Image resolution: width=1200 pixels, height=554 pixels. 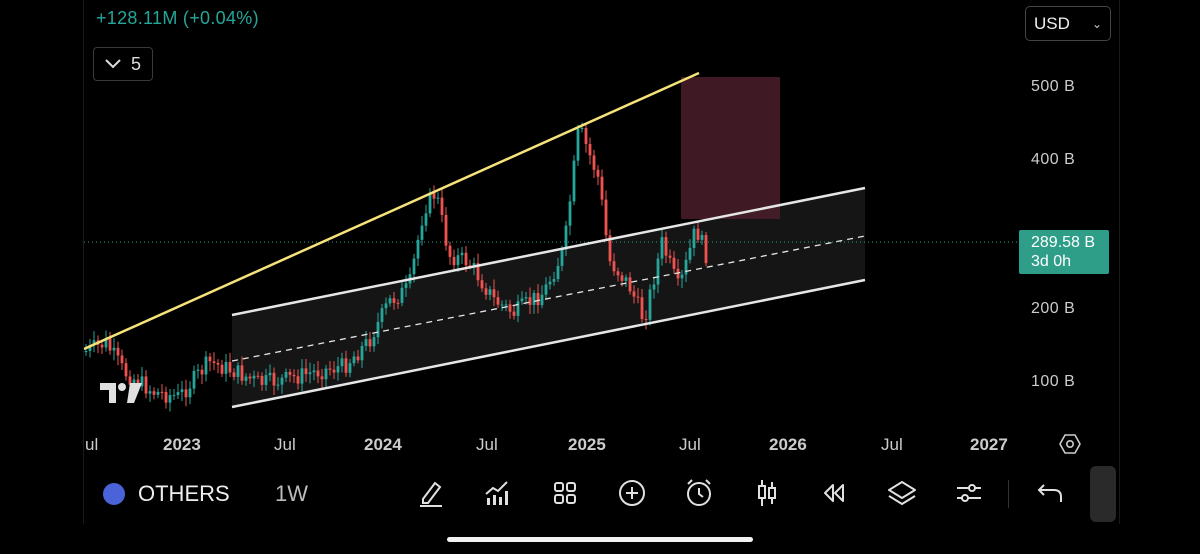 What do you see at coordinates (1051, 261) in the screenshot?
I see `bar-countdown: 3d 0h` at bounding box center [1051, 261].